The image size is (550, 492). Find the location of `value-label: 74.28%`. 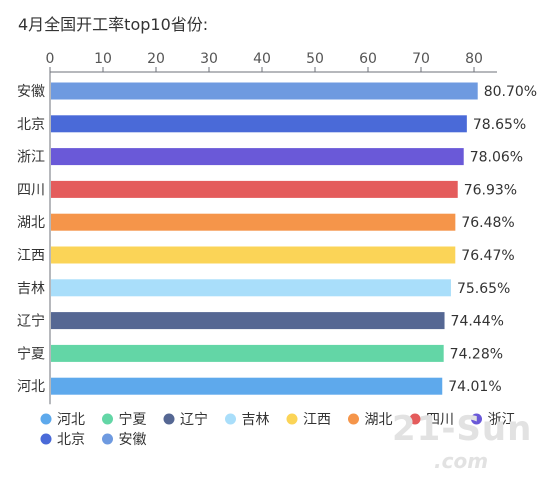

value-label: 74.28% is located at coordinates (476, 354).